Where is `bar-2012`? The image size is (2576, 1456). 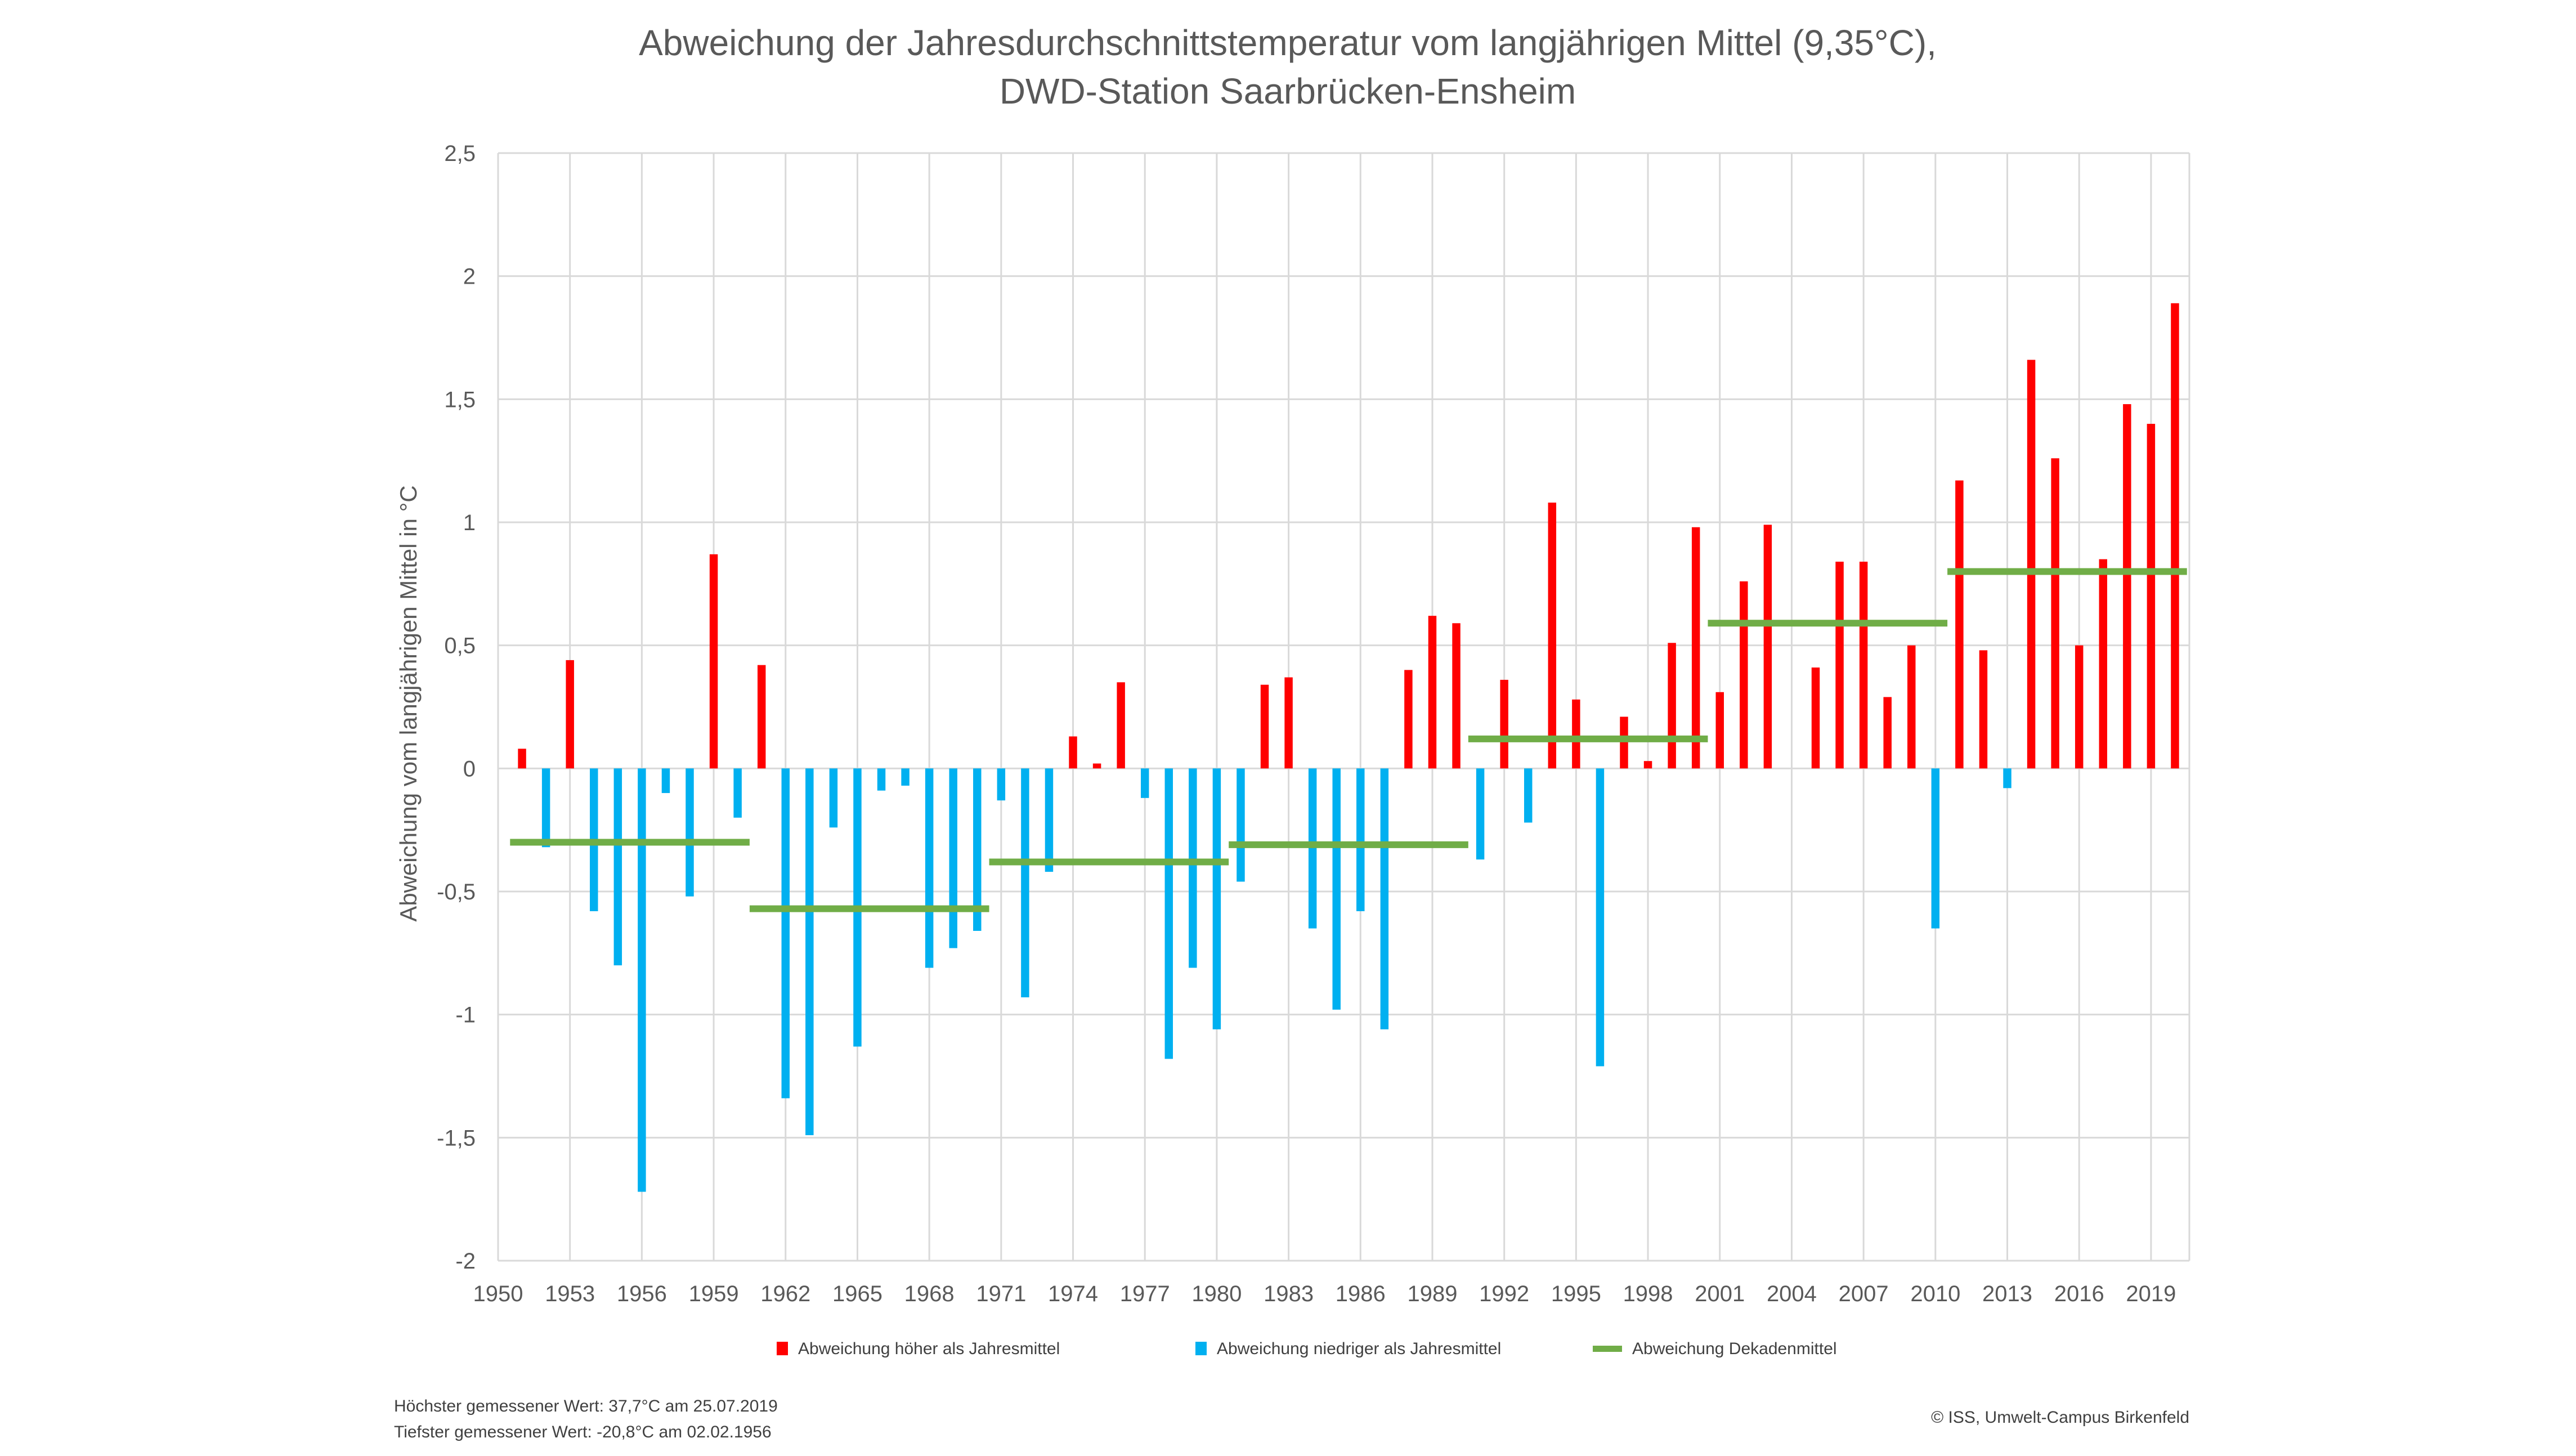
bar-2012 is located at coordinates (1983, 709).